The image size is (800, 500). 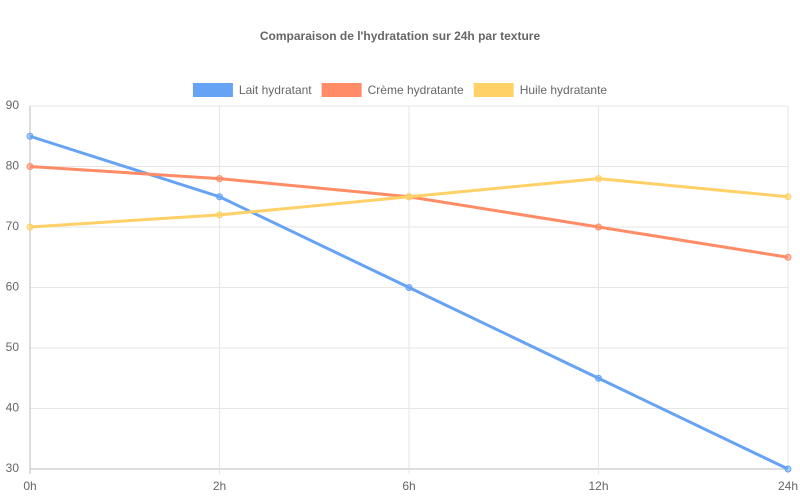 I want to click on legend-label: Lait hydratant, so click(x=275, y=90).